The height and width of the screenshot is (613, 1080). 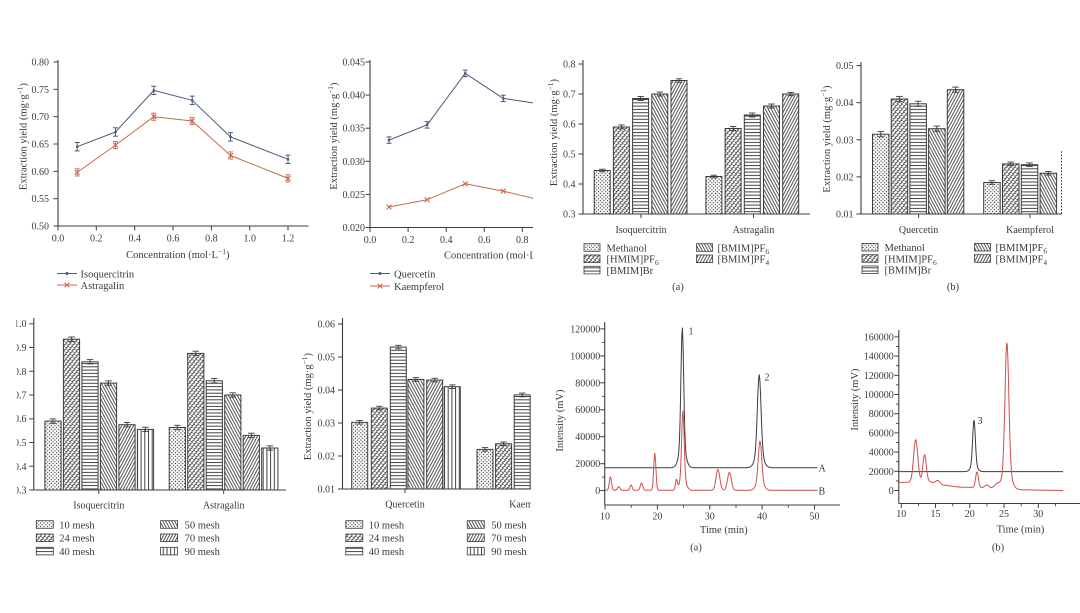 I want to click on svg-text: 25, so click(x=1004, y=514).